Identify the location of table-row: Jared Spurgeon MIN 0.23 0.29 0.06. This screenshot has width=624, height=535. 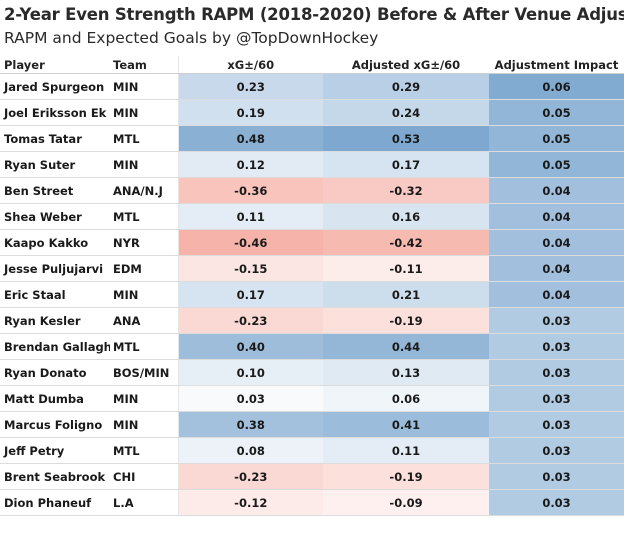
(312, 86).